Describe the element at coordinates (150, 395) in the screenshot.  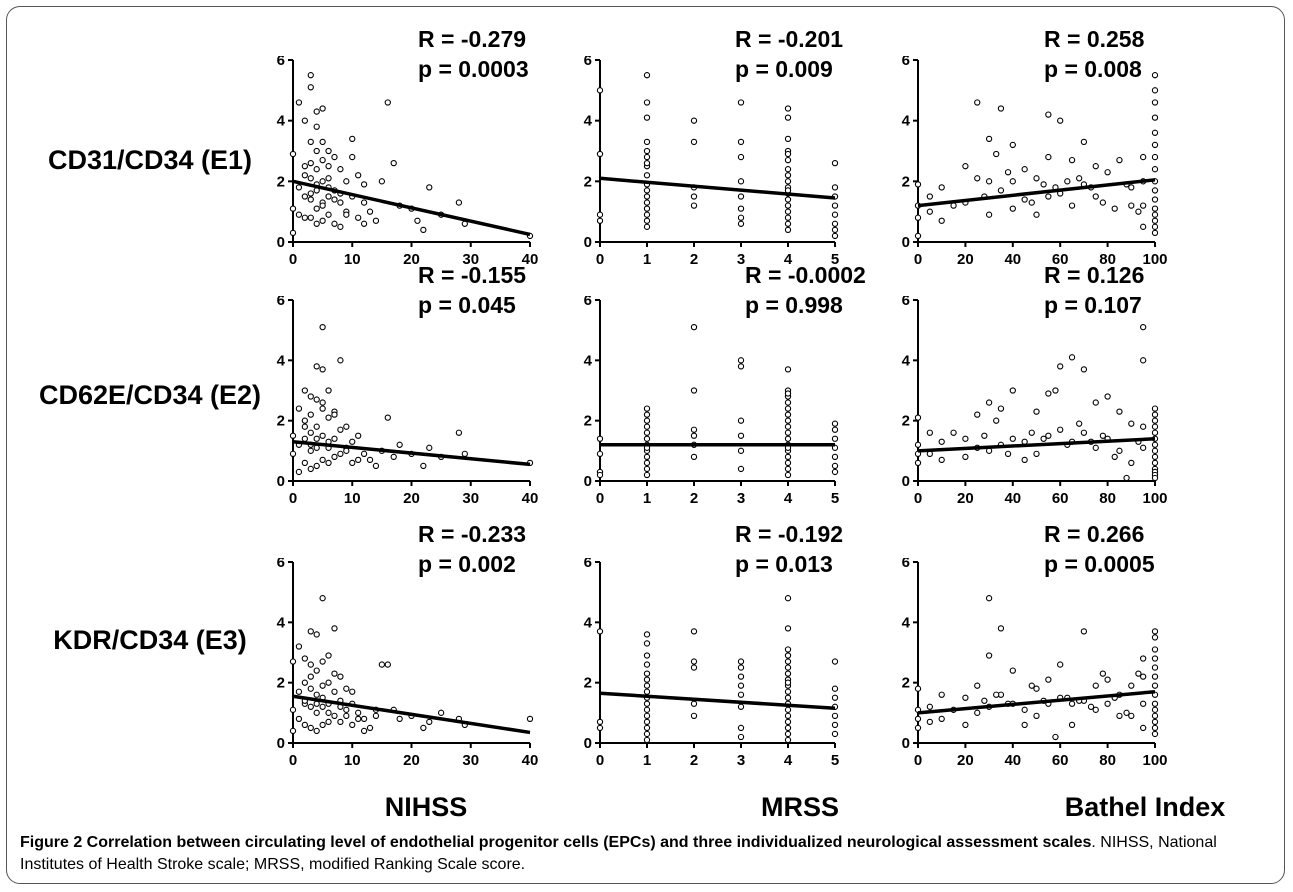
I see `row-label-e2: CD62E/CD34 (E2)` at that location.